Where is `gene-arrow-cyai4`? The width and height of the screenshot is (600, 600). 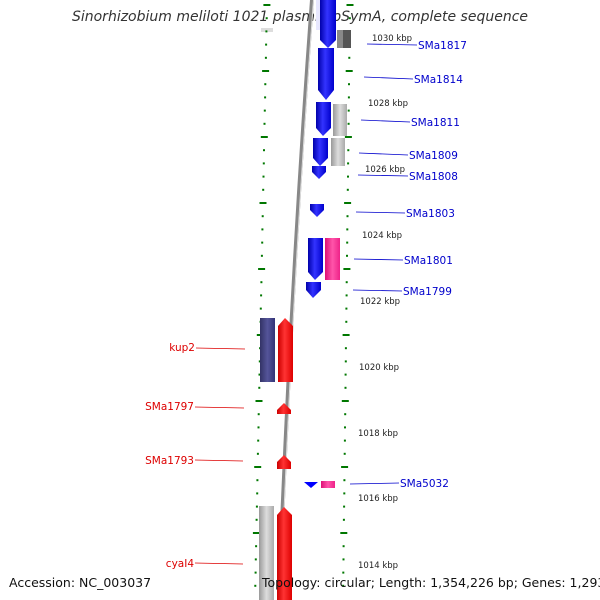
gene-arrow-cyai4 is located at coordinates (284, 553).